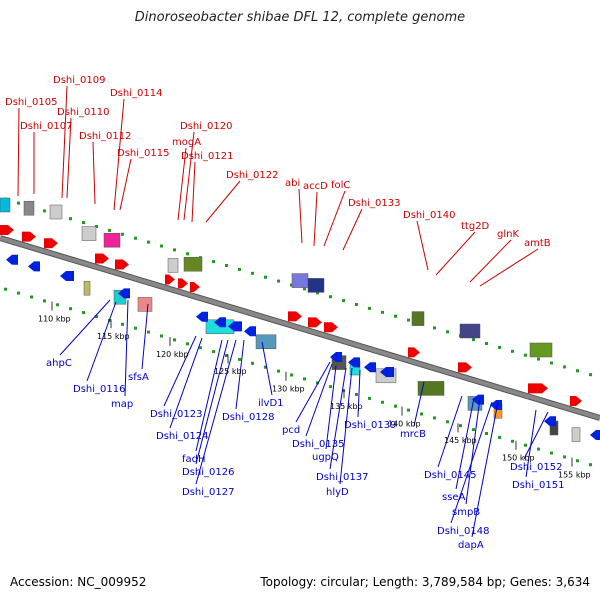  What do you see at coordinates (374, 203) in the screenshot?
I see `forward-gene-label: Dshi_0133` at bounding box center [374, 203].